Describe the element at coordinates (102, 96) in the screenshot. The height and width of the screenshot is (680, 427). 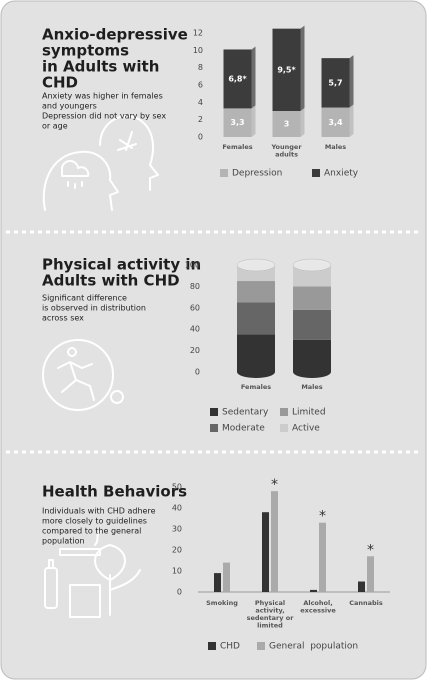
I see `panel-text: Anxiety was higher in females` at that location.